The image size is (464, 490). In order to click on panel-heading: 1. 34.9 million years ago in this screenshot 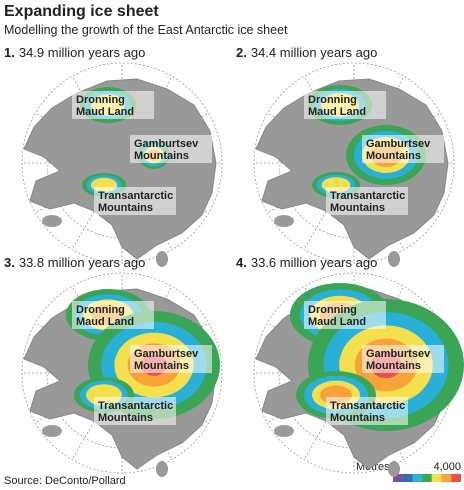, I will do `click(74, 52)`.